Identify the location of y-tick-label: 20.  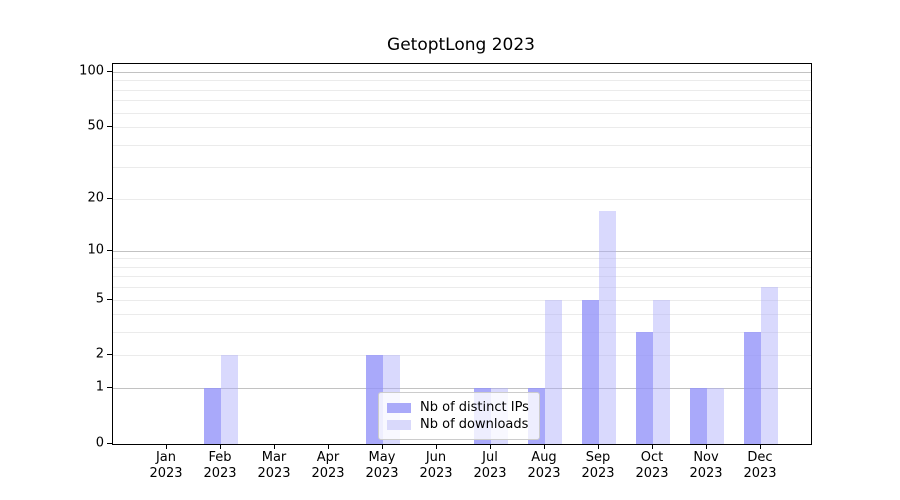
(95, 198).